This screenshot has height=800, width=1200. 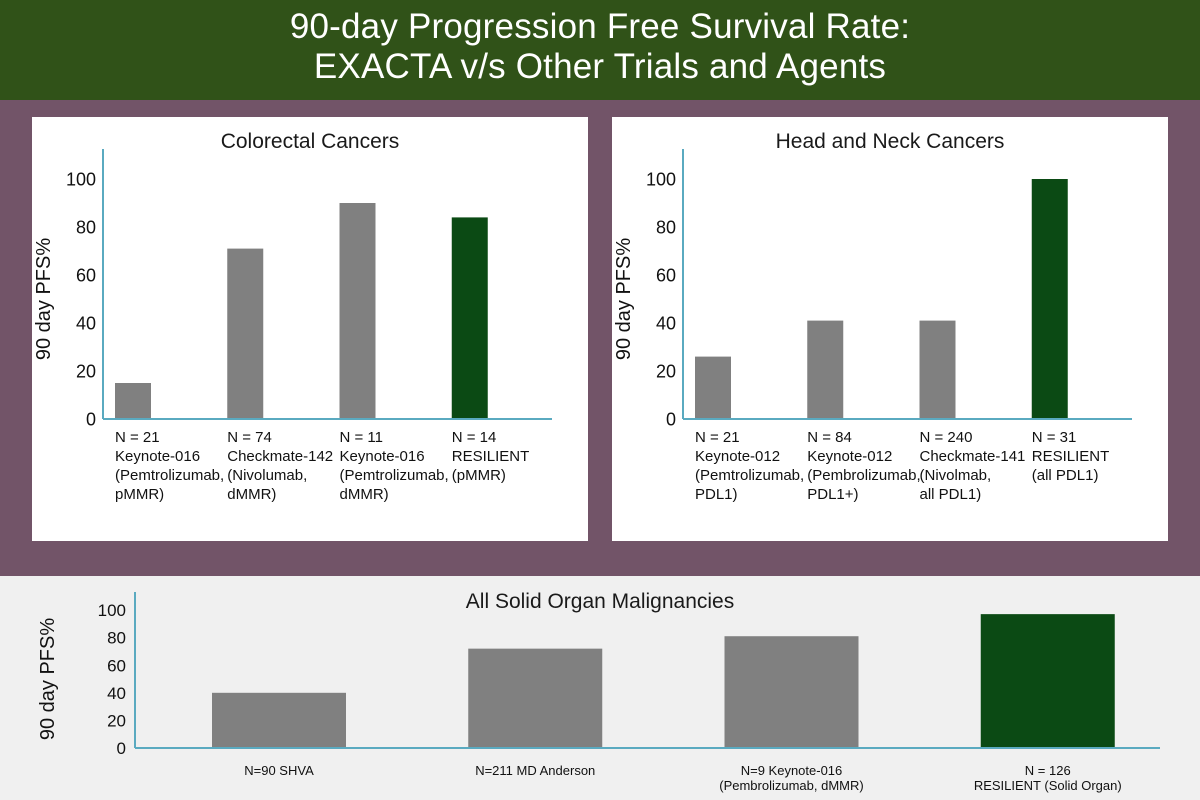 I want to click on head-neck-y-axis-label: 90 day PFS%, so click(x=624, y=299).